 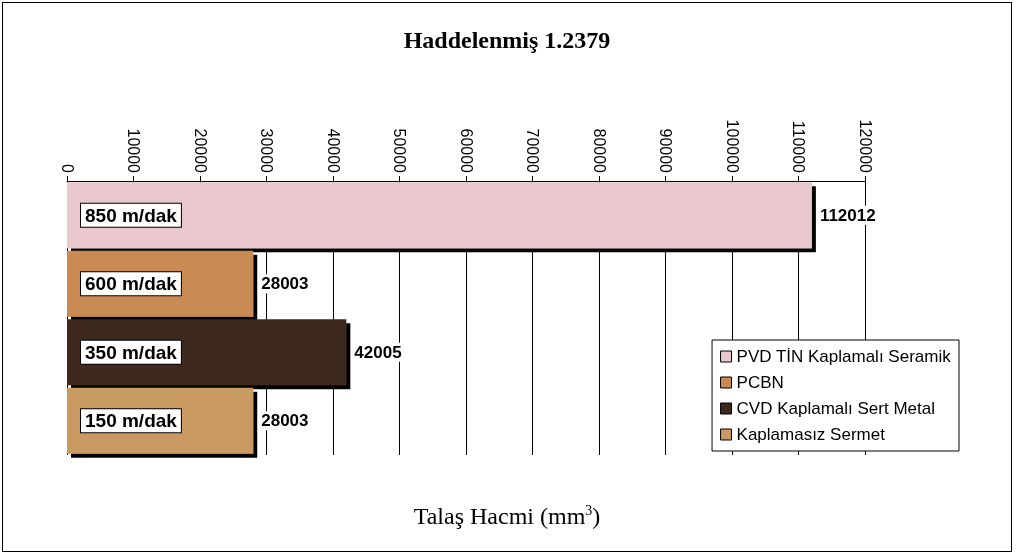 What do you see at coordinates (532, 151) in the screenshot?
I see `x-tick-label: 70000` at bounding box center [532, 151].